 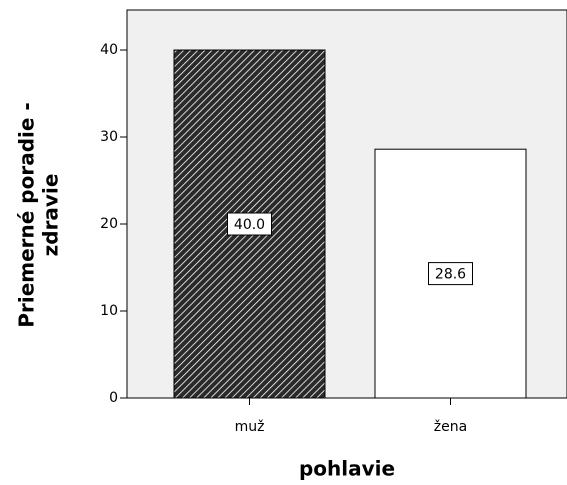 What do you see at coordinates (51, 215) in the screenshot?
I see `y-axis-label: zdravie` at bounding box center [51, 215].